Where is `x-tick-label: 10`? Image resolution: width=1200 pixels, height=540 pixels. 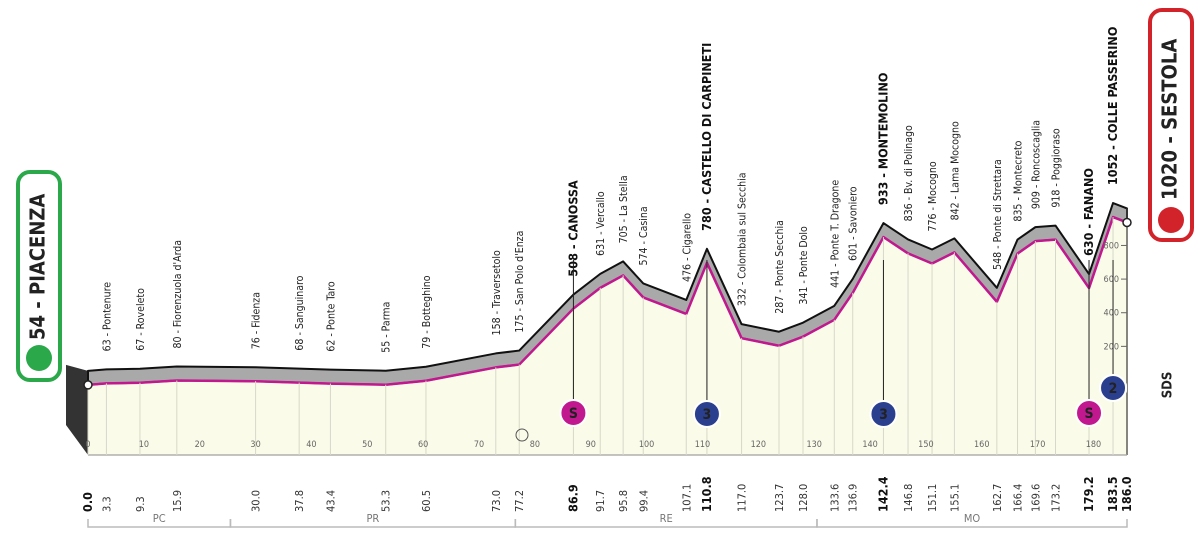 x-tick-label: 10 is located at coordinates (144, 445).